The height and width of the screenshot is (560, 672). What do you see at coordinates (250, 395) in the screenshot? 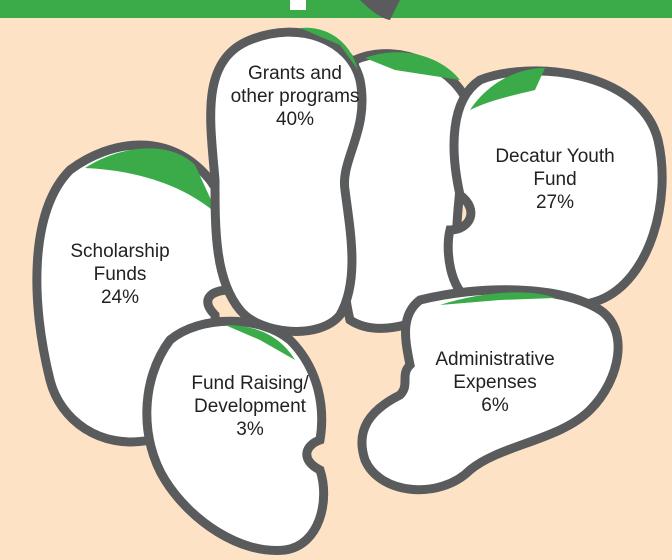
I see `category-label: Fund Raising/ Development` at bounding box center [250, 395].